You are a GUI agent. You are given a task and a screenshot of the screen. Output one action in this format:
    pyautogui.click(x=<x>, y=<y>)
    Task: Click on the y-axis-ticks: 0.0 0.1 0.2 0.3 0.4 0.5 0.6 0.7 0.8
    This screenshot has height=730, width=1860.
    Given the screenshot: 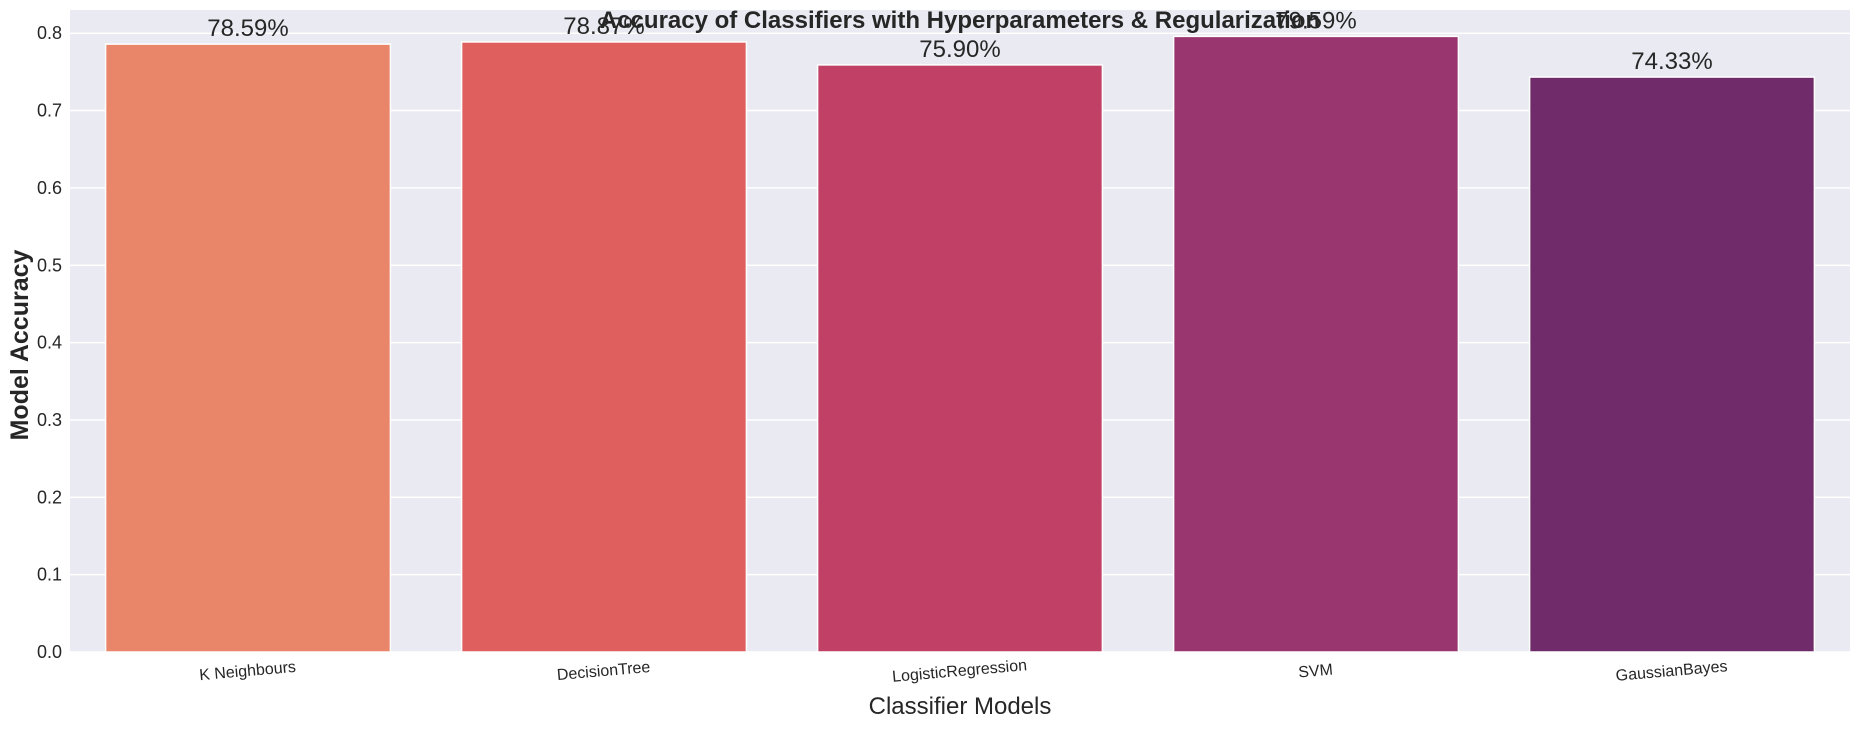 What is the action you would take?
    pyautogui.click(x=49, y=342)
    